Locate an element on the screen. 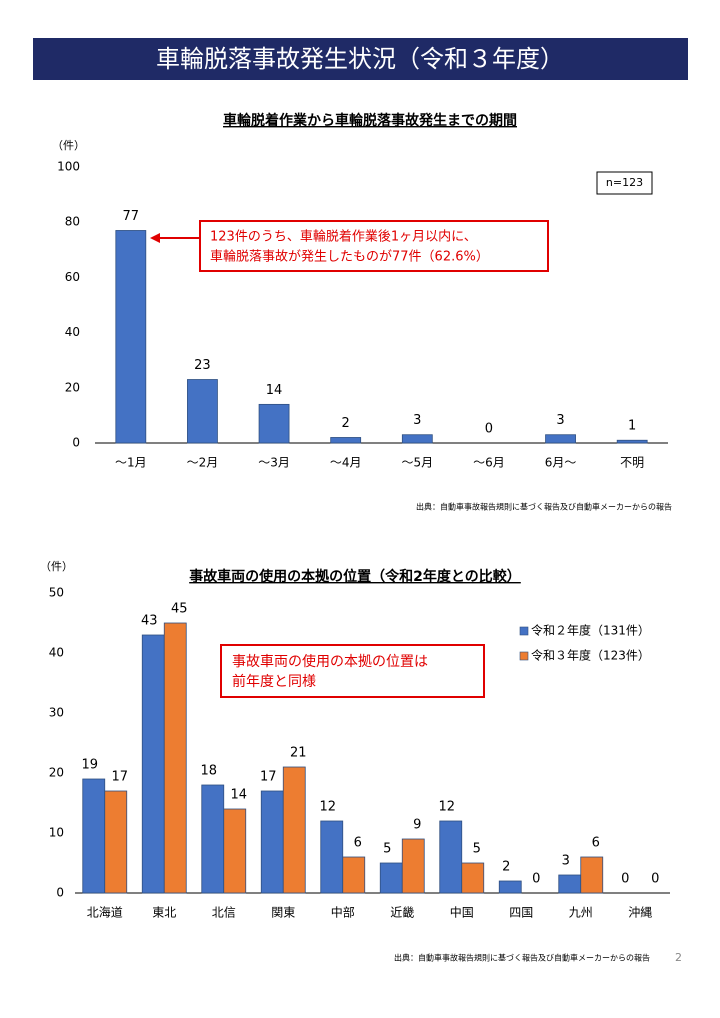  note-box is located at coordinates (624, 183).